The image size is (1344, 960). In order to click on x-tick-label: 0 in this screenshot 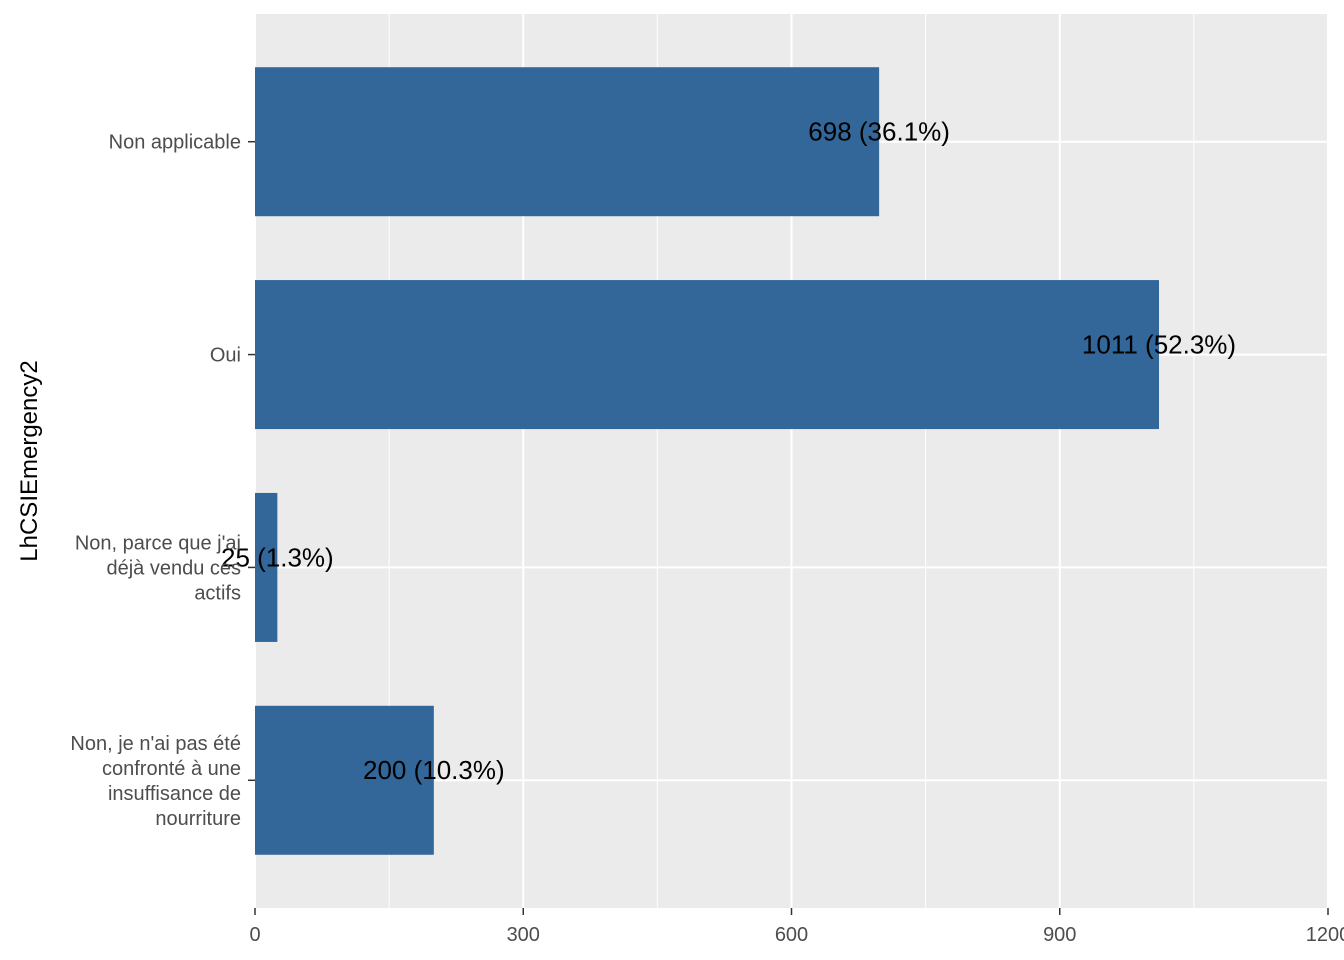, I will do `click(254, 935)`.